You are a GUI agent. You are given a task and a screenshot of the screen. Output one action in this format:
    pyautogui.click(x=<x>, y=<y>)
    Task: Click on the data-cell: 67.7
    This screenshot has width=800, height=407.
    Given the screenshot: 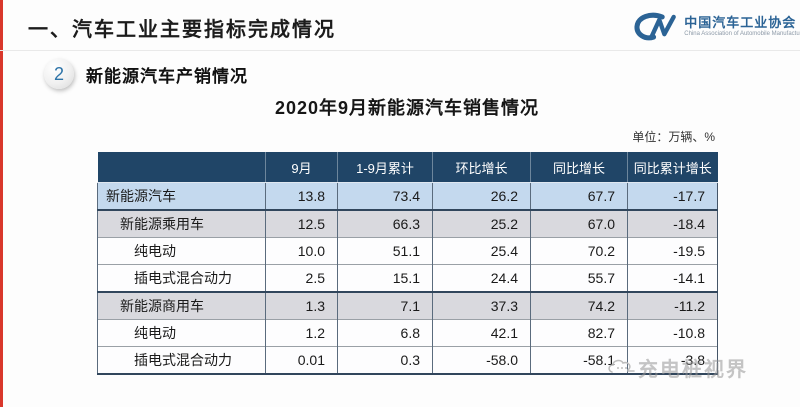 What is the action you would take?
    pyautogui.click(x=579, y=196)
    